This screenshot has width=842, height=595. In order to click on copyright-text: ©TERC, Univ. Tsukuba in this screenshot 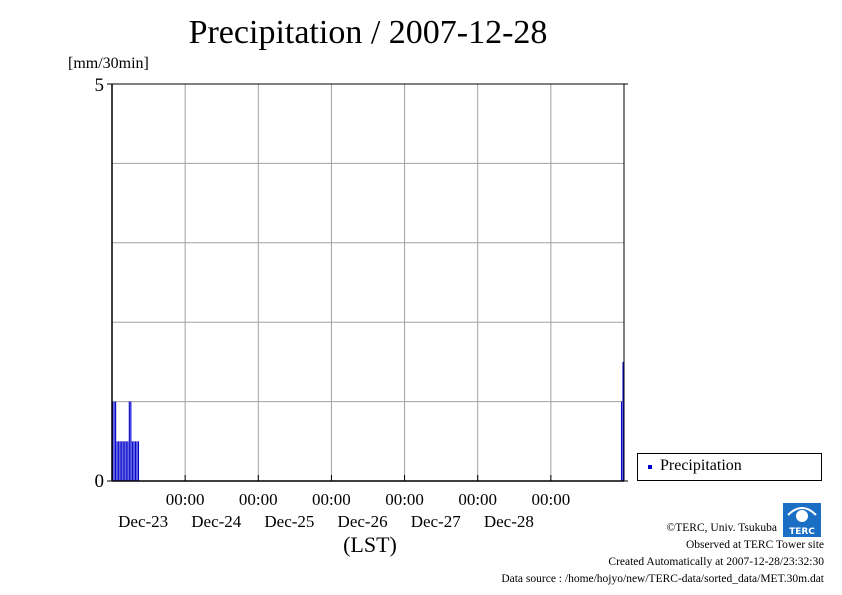, I will do `click(721, 528)`.